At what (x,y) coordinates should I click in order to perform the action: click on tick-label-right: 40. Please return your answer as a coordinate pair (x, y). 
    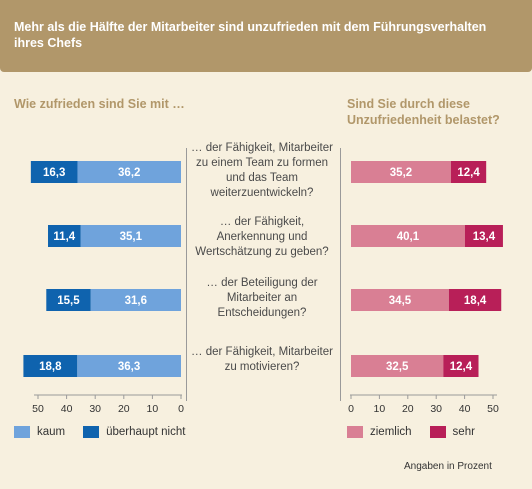
    Looking at the image, I should click on (465, 409).